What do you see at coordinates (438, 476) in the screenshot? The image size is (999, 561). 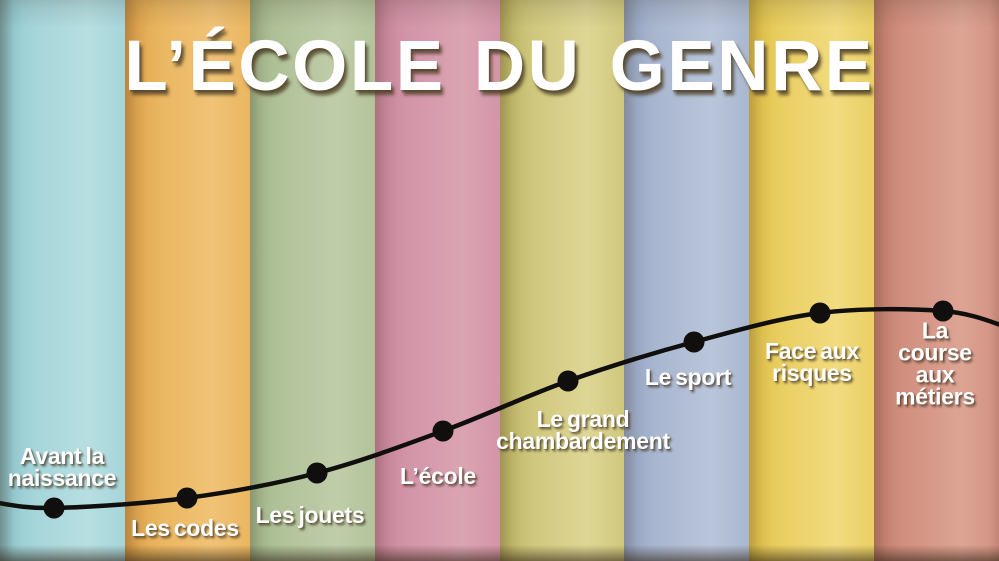 I see `milestone-label: L’école` at bounding box center [438, 476].